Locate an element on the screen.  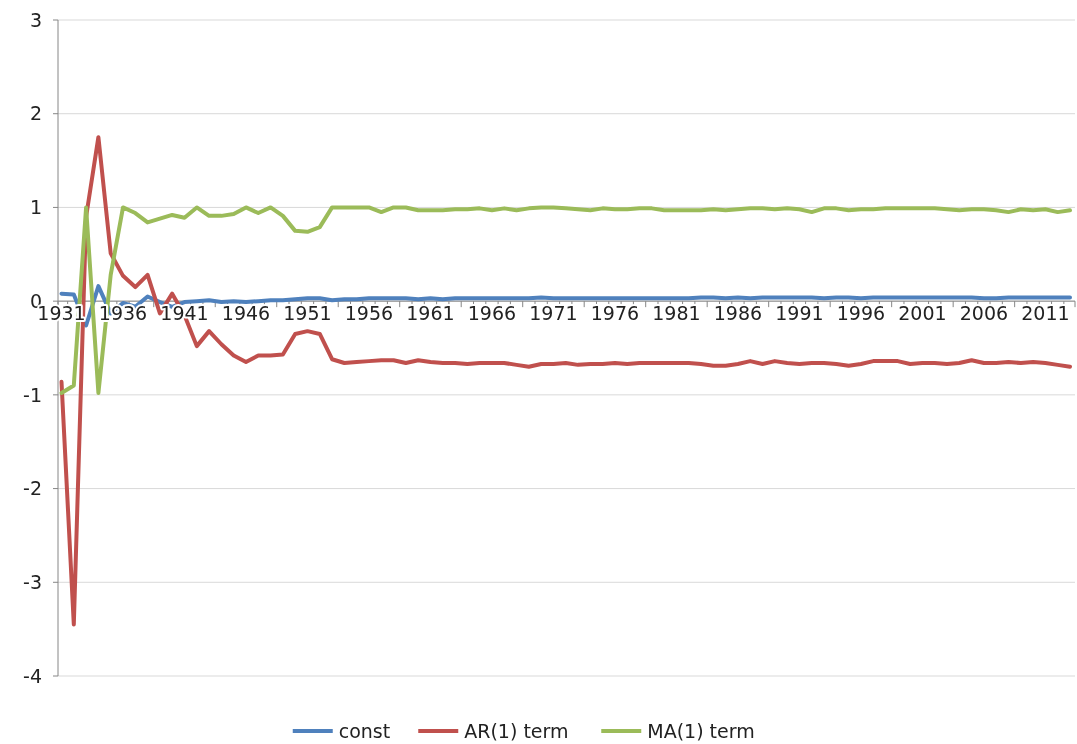
x-tick-label: 1961 is located at coordinates (430, 313).